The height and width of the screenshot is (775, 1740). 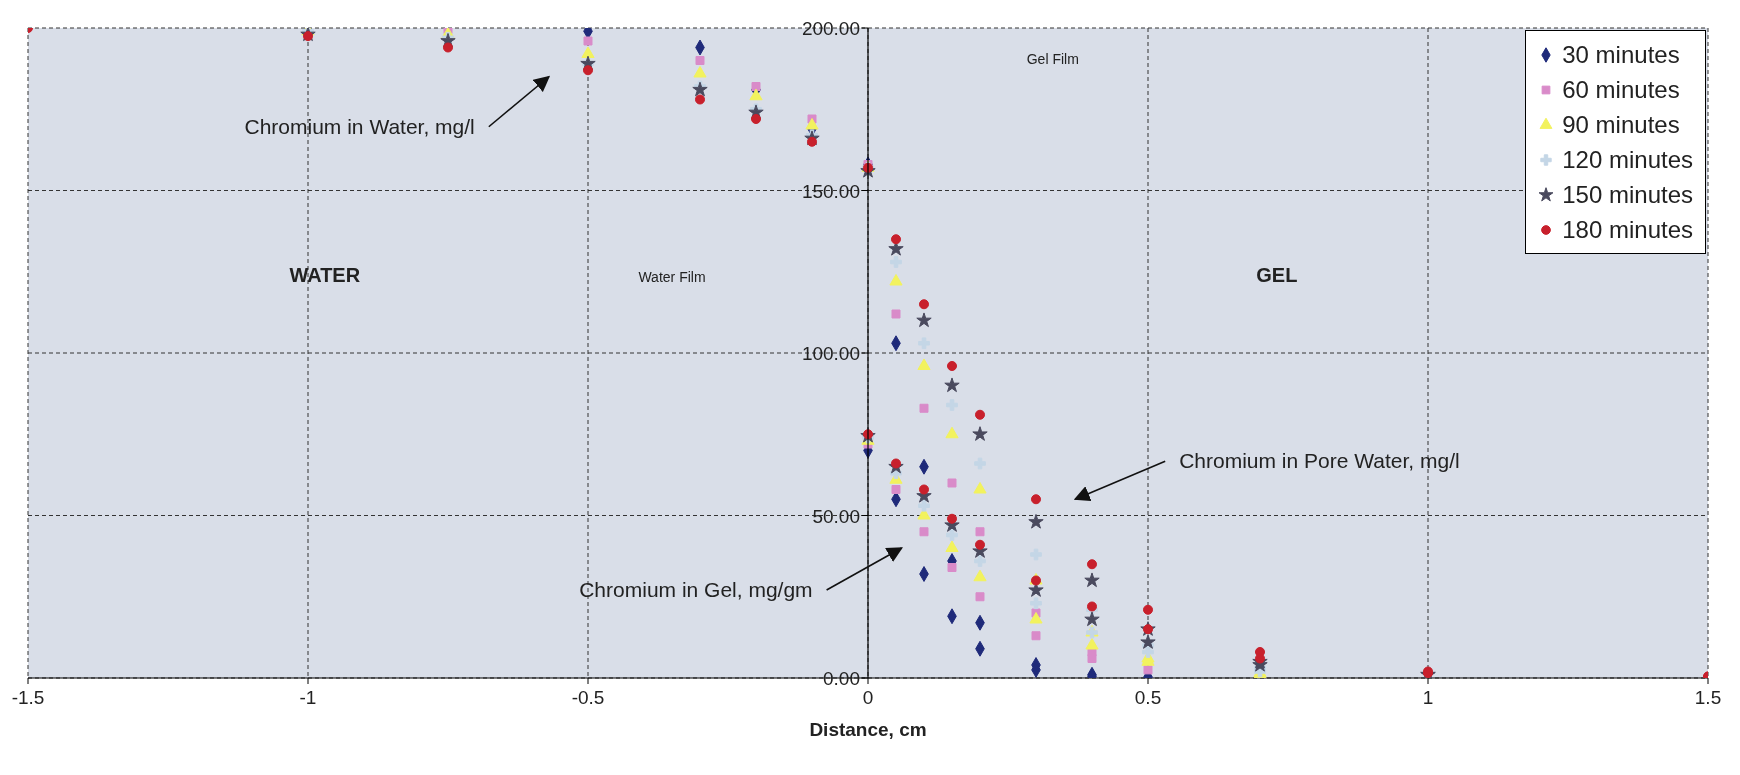 What do you see at coordinates (1627, 229) in the screenshot?
I see `legend-label: 180 minutes` at bounding box center [1627, 229].